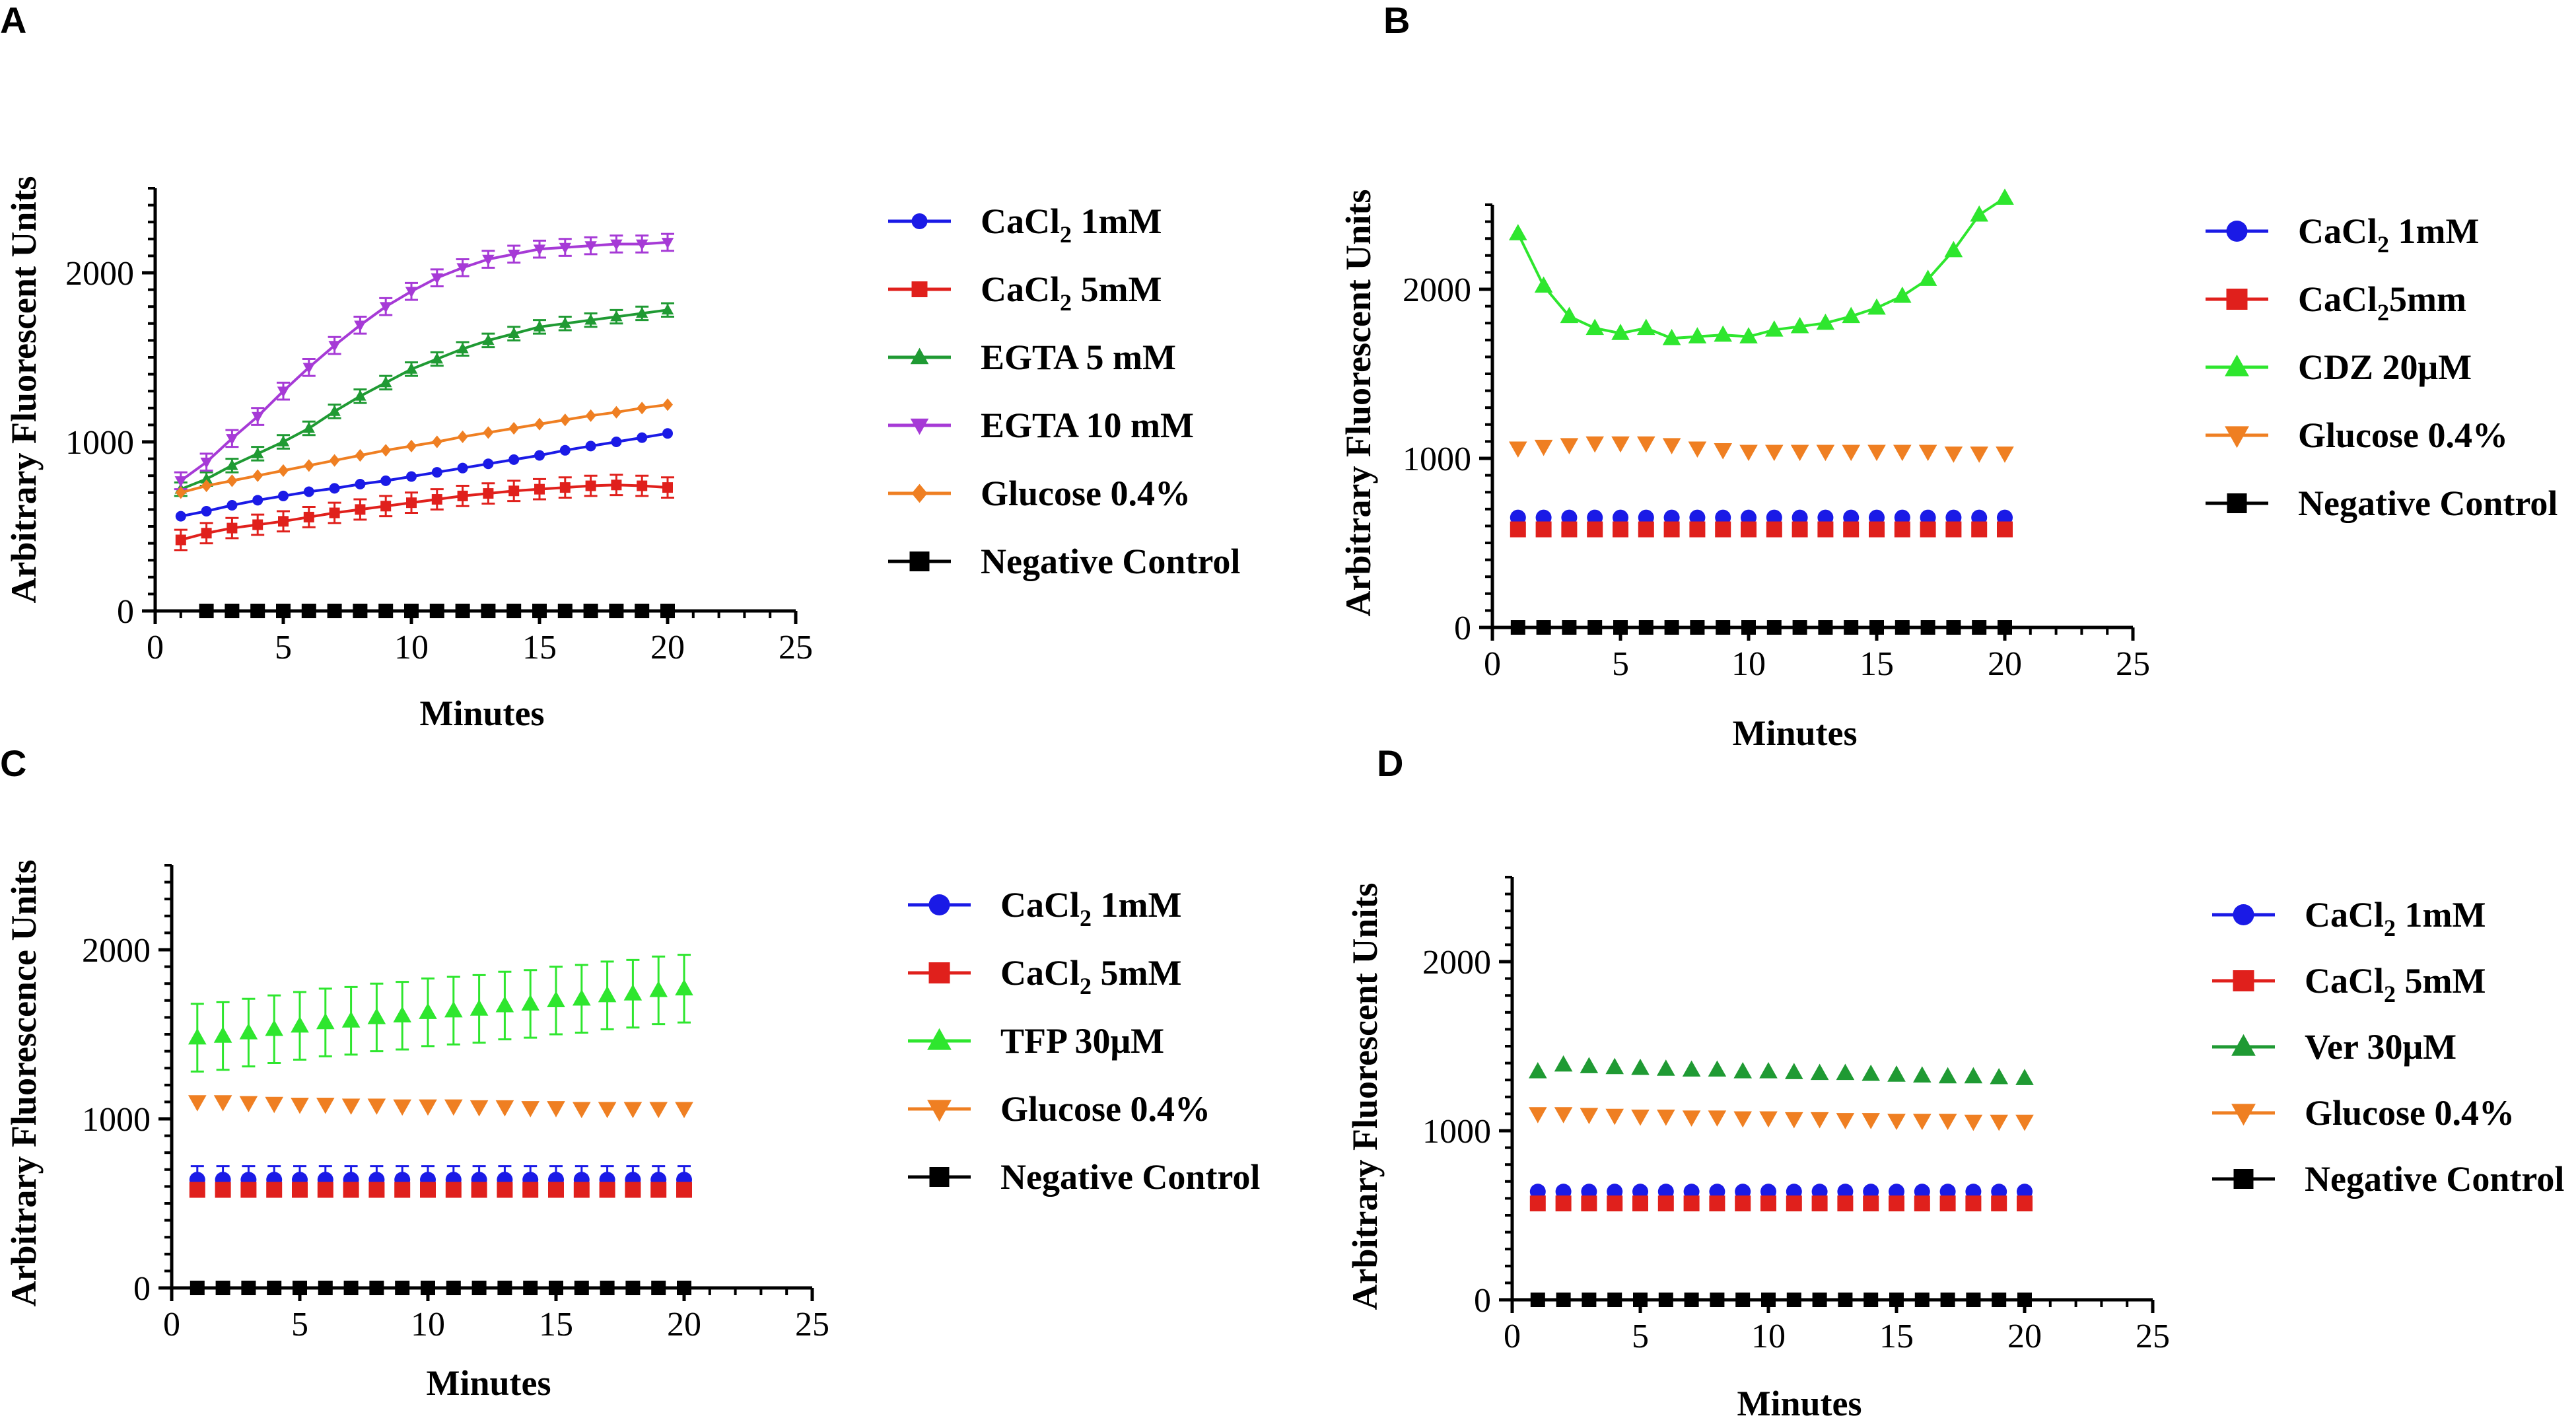 This screenshot has width=2576, height=1422. Describe the element at coordinates (2153, 1336) in the screenshot. I see `x-tick-label: 25` at that location.